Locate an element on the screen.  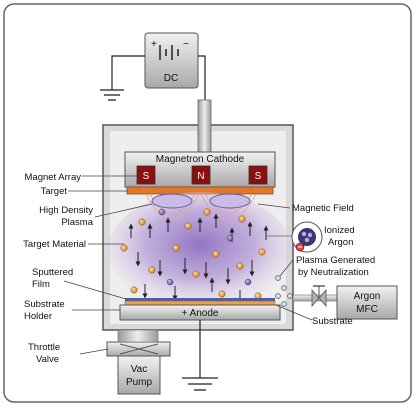
label-magnet-array: Magnet Array is located at coordinates (53, 177).